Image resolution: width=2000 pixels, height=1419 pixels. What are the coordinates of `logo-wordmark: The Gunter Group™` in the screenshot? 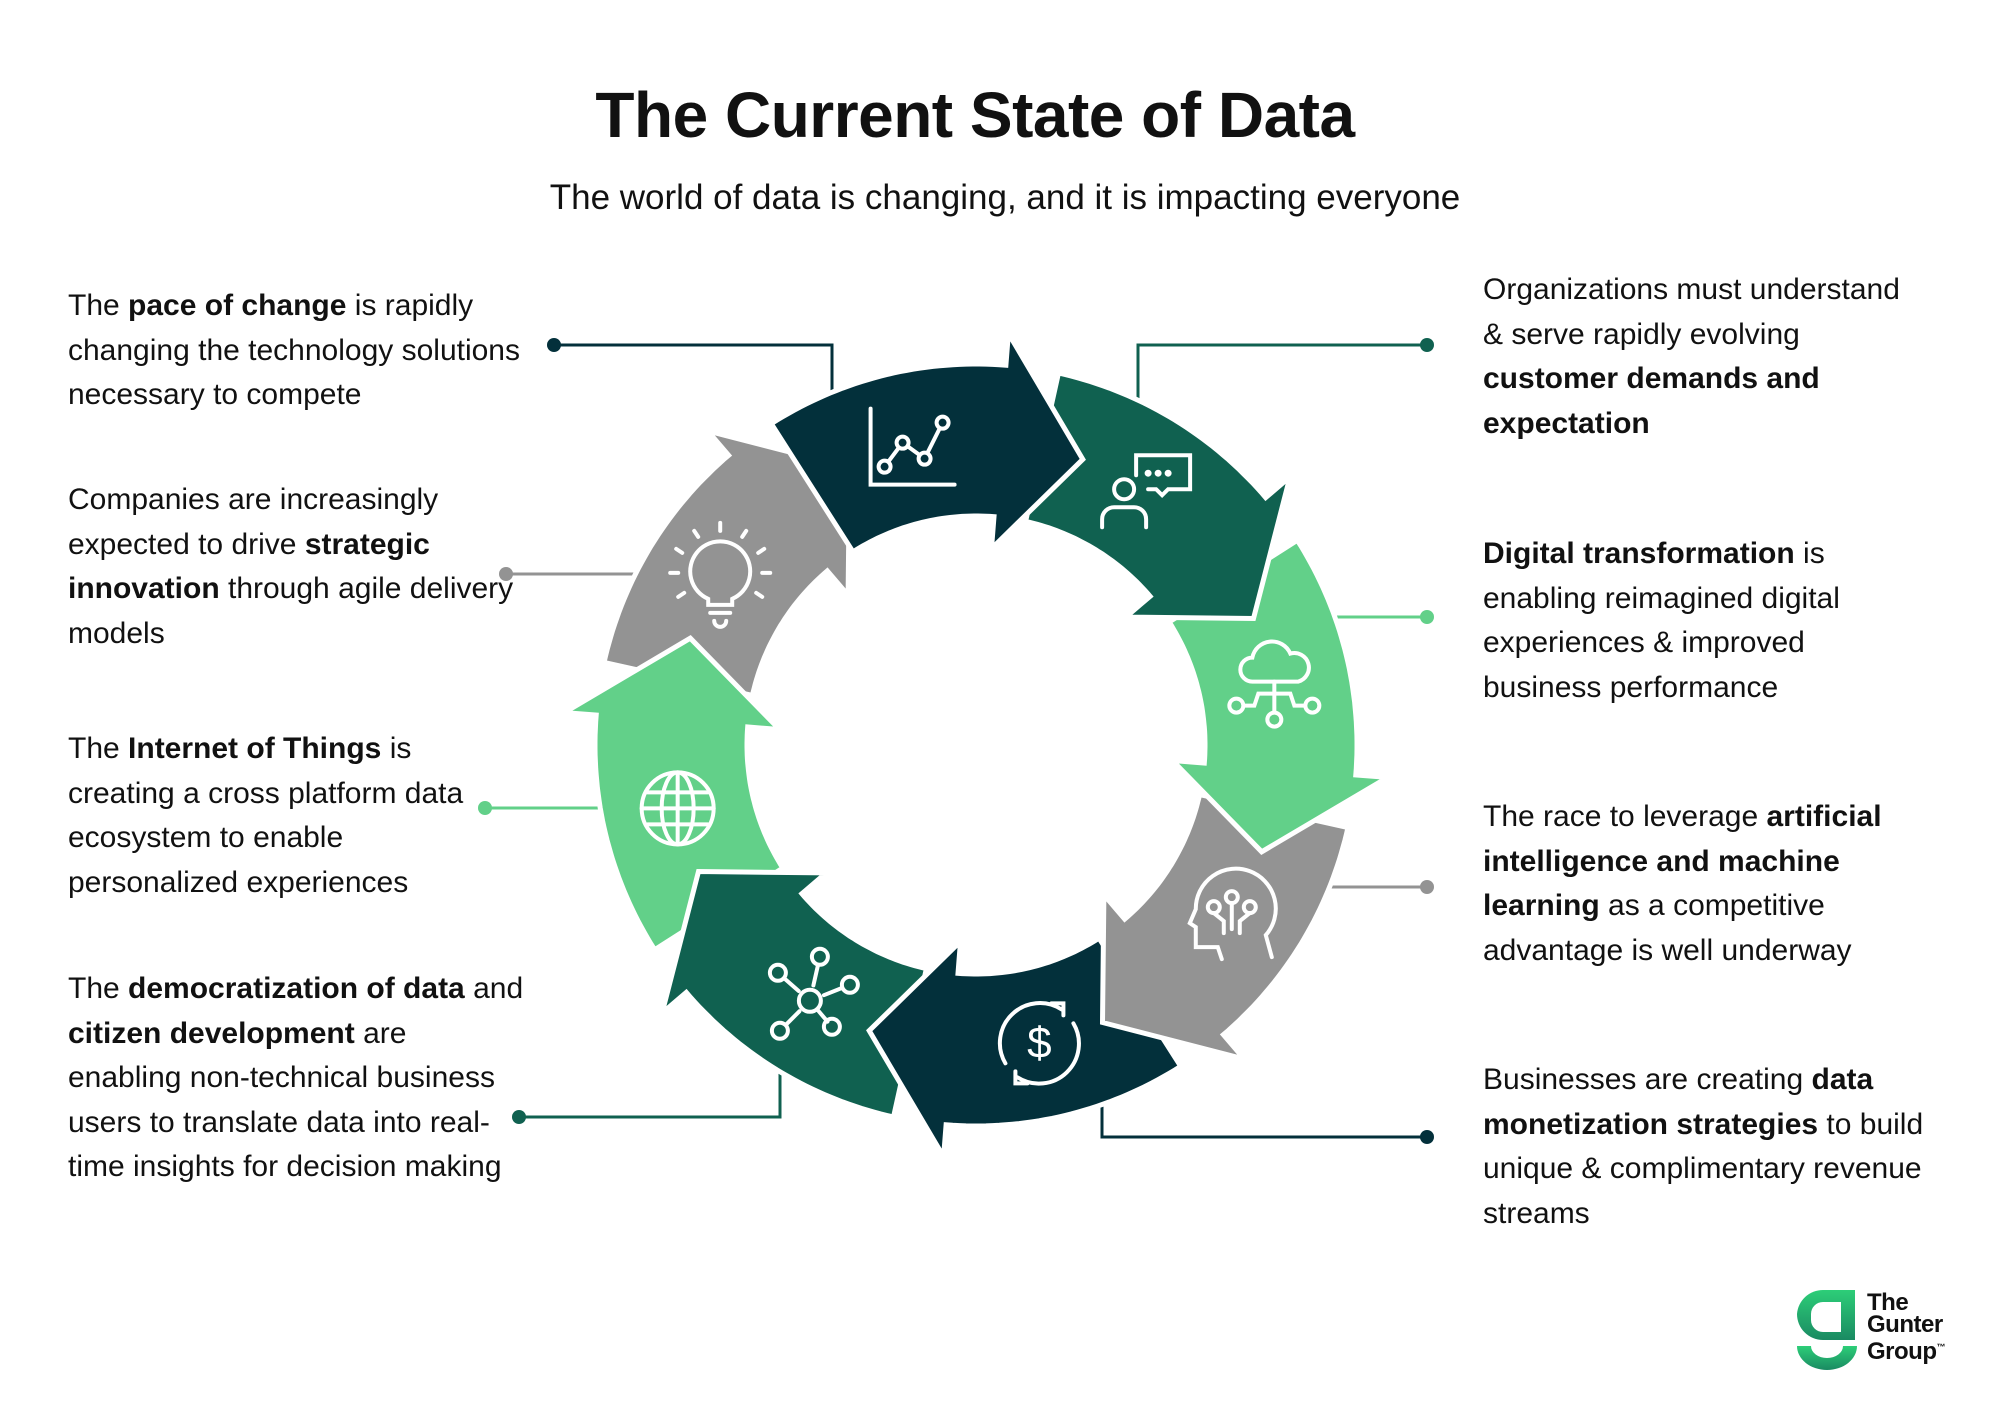 It's located at (1906, 1327).